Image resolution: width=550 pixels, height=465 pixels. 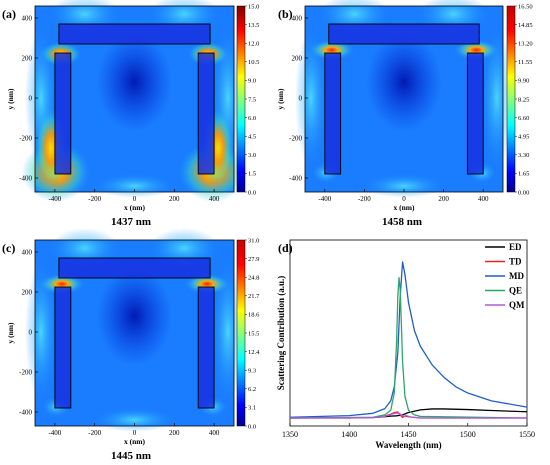 What do you see at coordinates (253, 62) in the screenshot?
I see `colorbar-tick-label: 10.5` at bounding box center [253, 62].